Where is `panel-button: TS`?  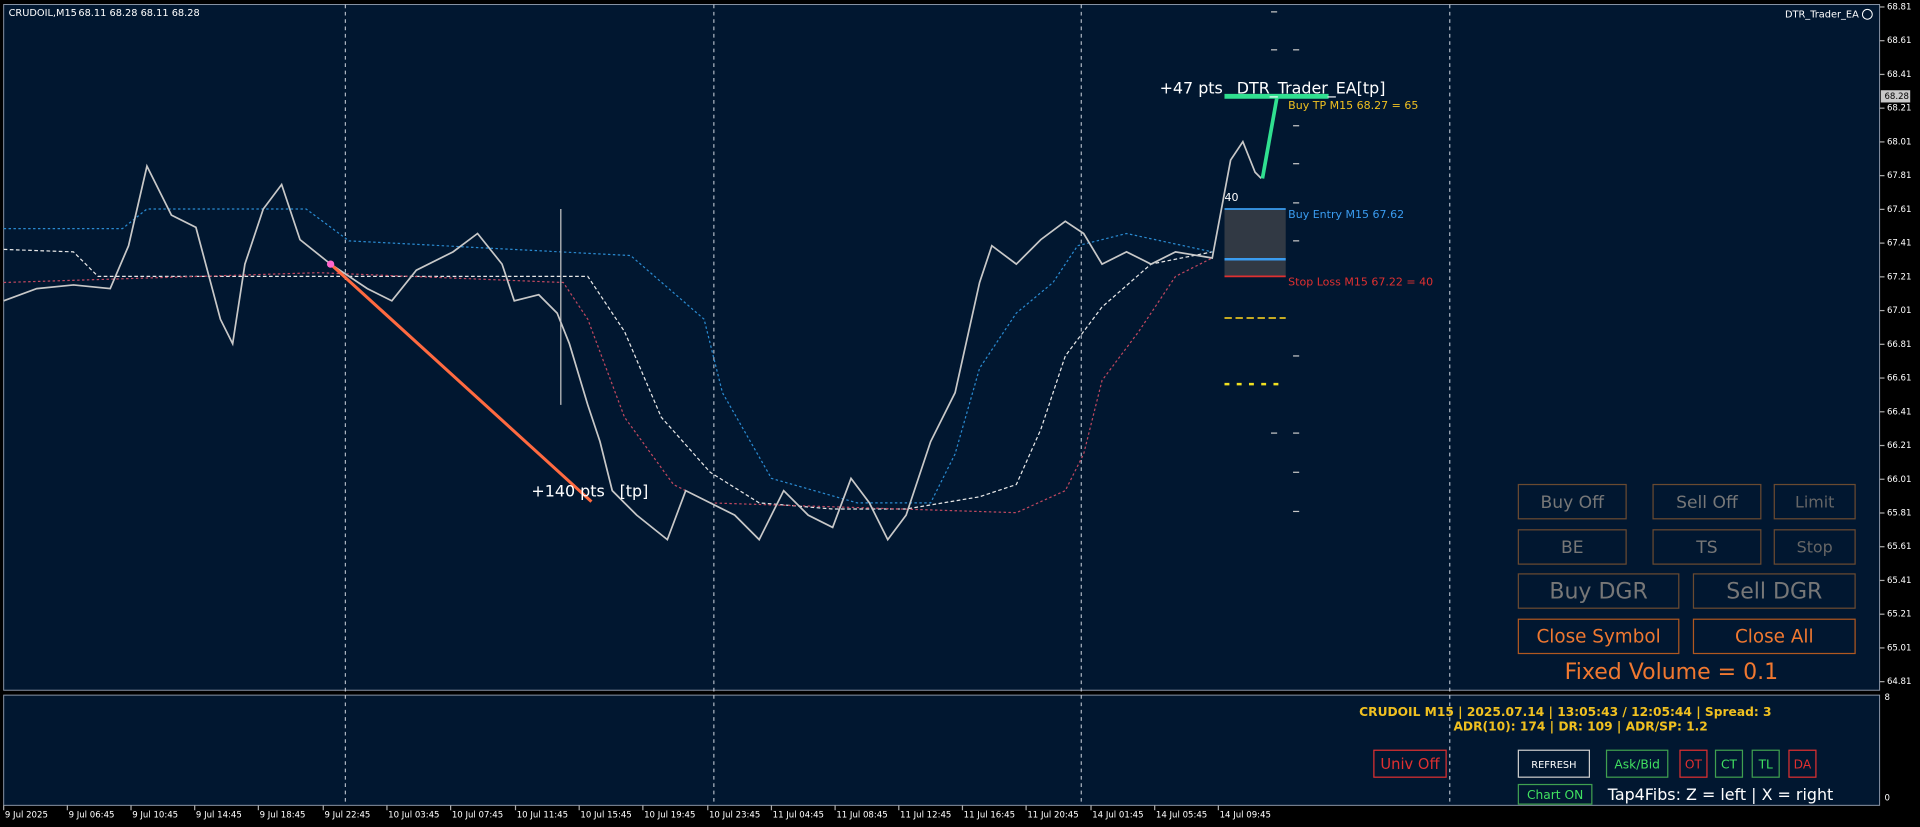 panel-button: TS is located at coordinates (1707, 547).